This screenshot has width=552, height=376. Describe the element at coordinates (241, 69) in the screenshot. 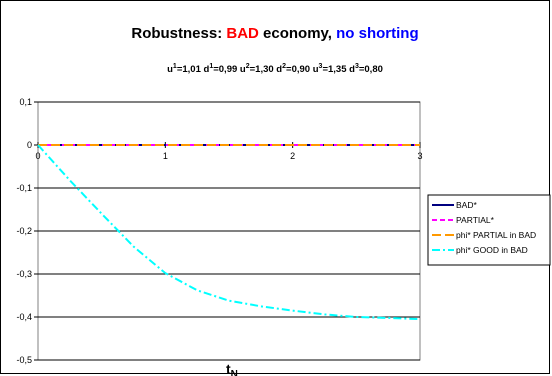

I see `param-base-2: u` at that location.